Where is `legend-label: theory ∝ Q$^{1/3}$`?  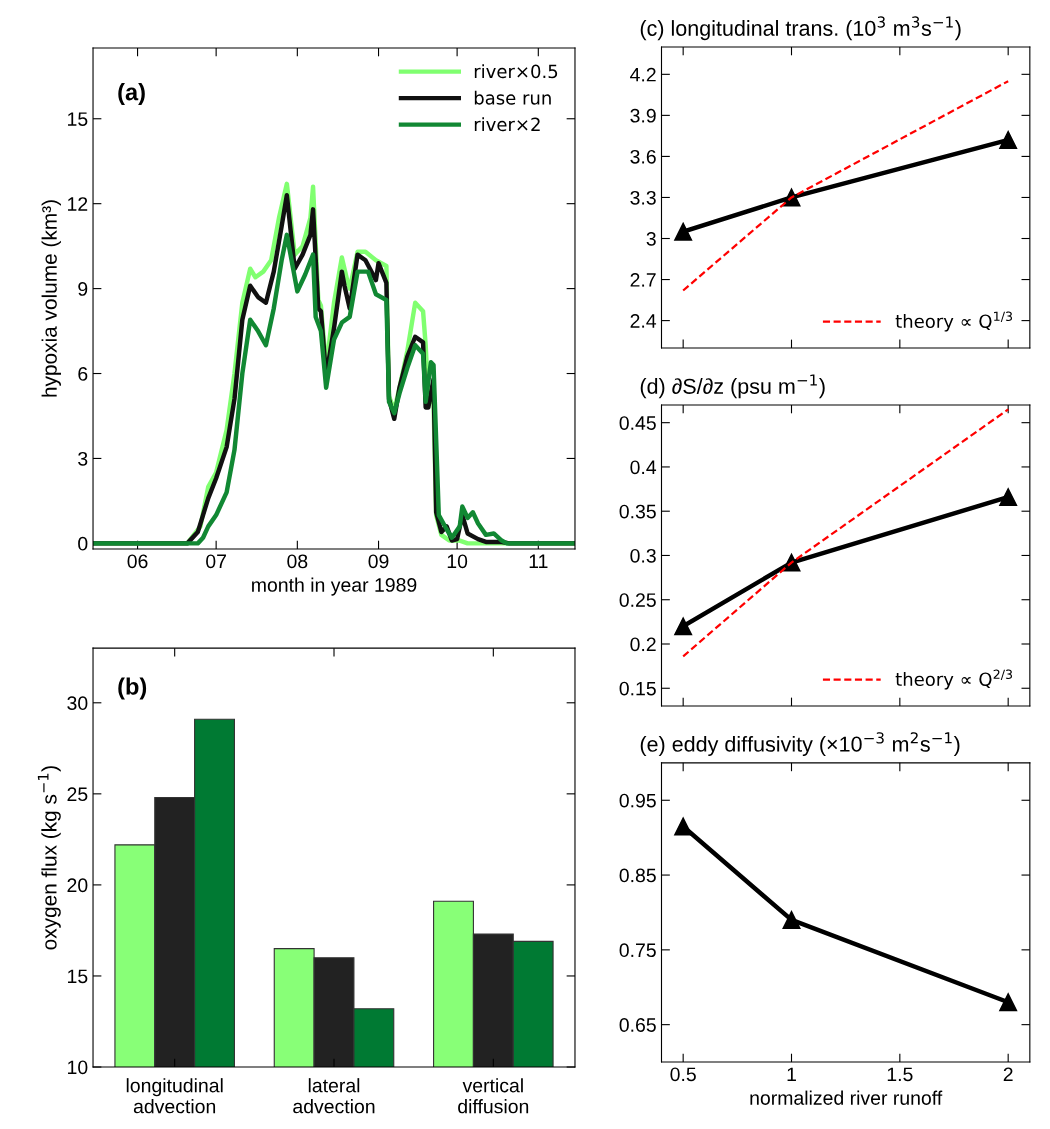 legend-label: theory ∝ Q$^{1/3}$ is located at coordinates (954, 321).